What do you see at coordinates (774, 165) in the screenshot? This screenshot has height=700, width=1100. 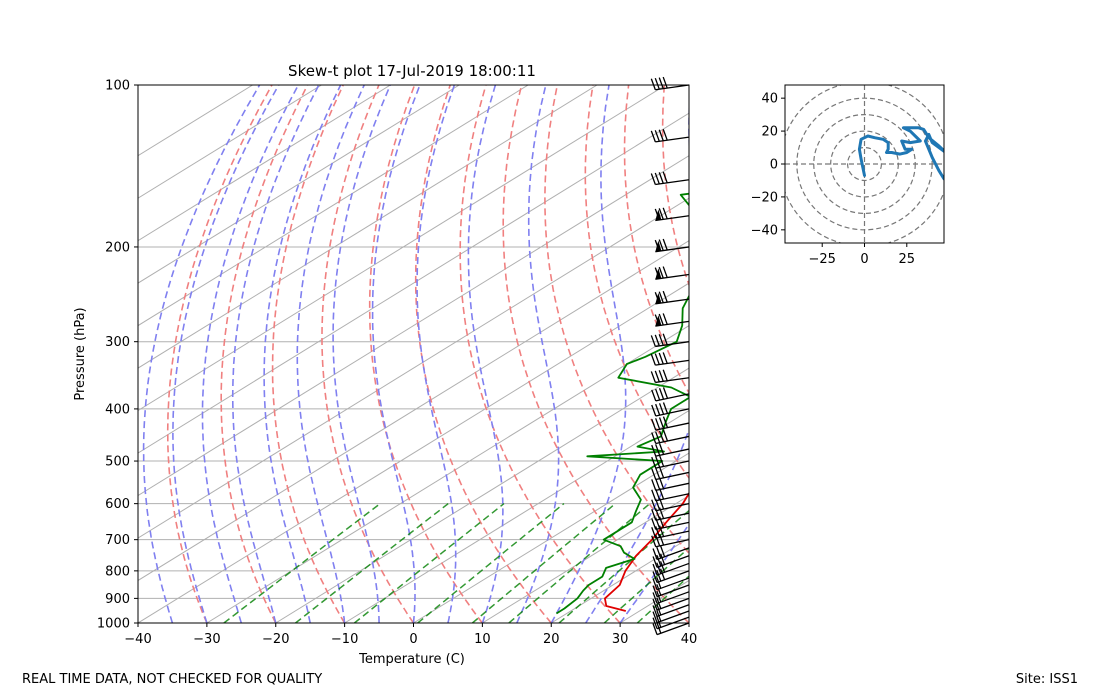 I see `hodo-y-tick-label: 0` at bounding box center [774, 165].